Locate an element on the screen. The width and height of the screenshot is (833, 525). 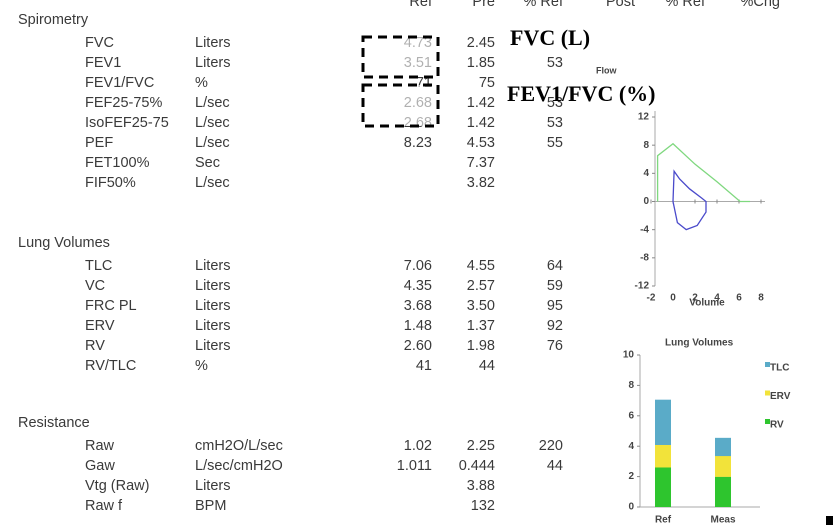
pct-ref-value: 64 is located at coordinates (555, 266).